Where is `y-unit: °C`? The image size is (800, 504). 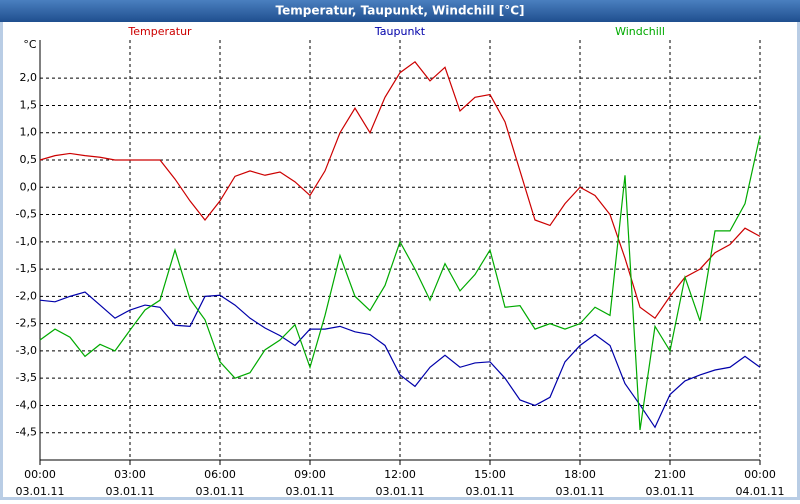 y-unit: °C is located at coordinates (30, 44).